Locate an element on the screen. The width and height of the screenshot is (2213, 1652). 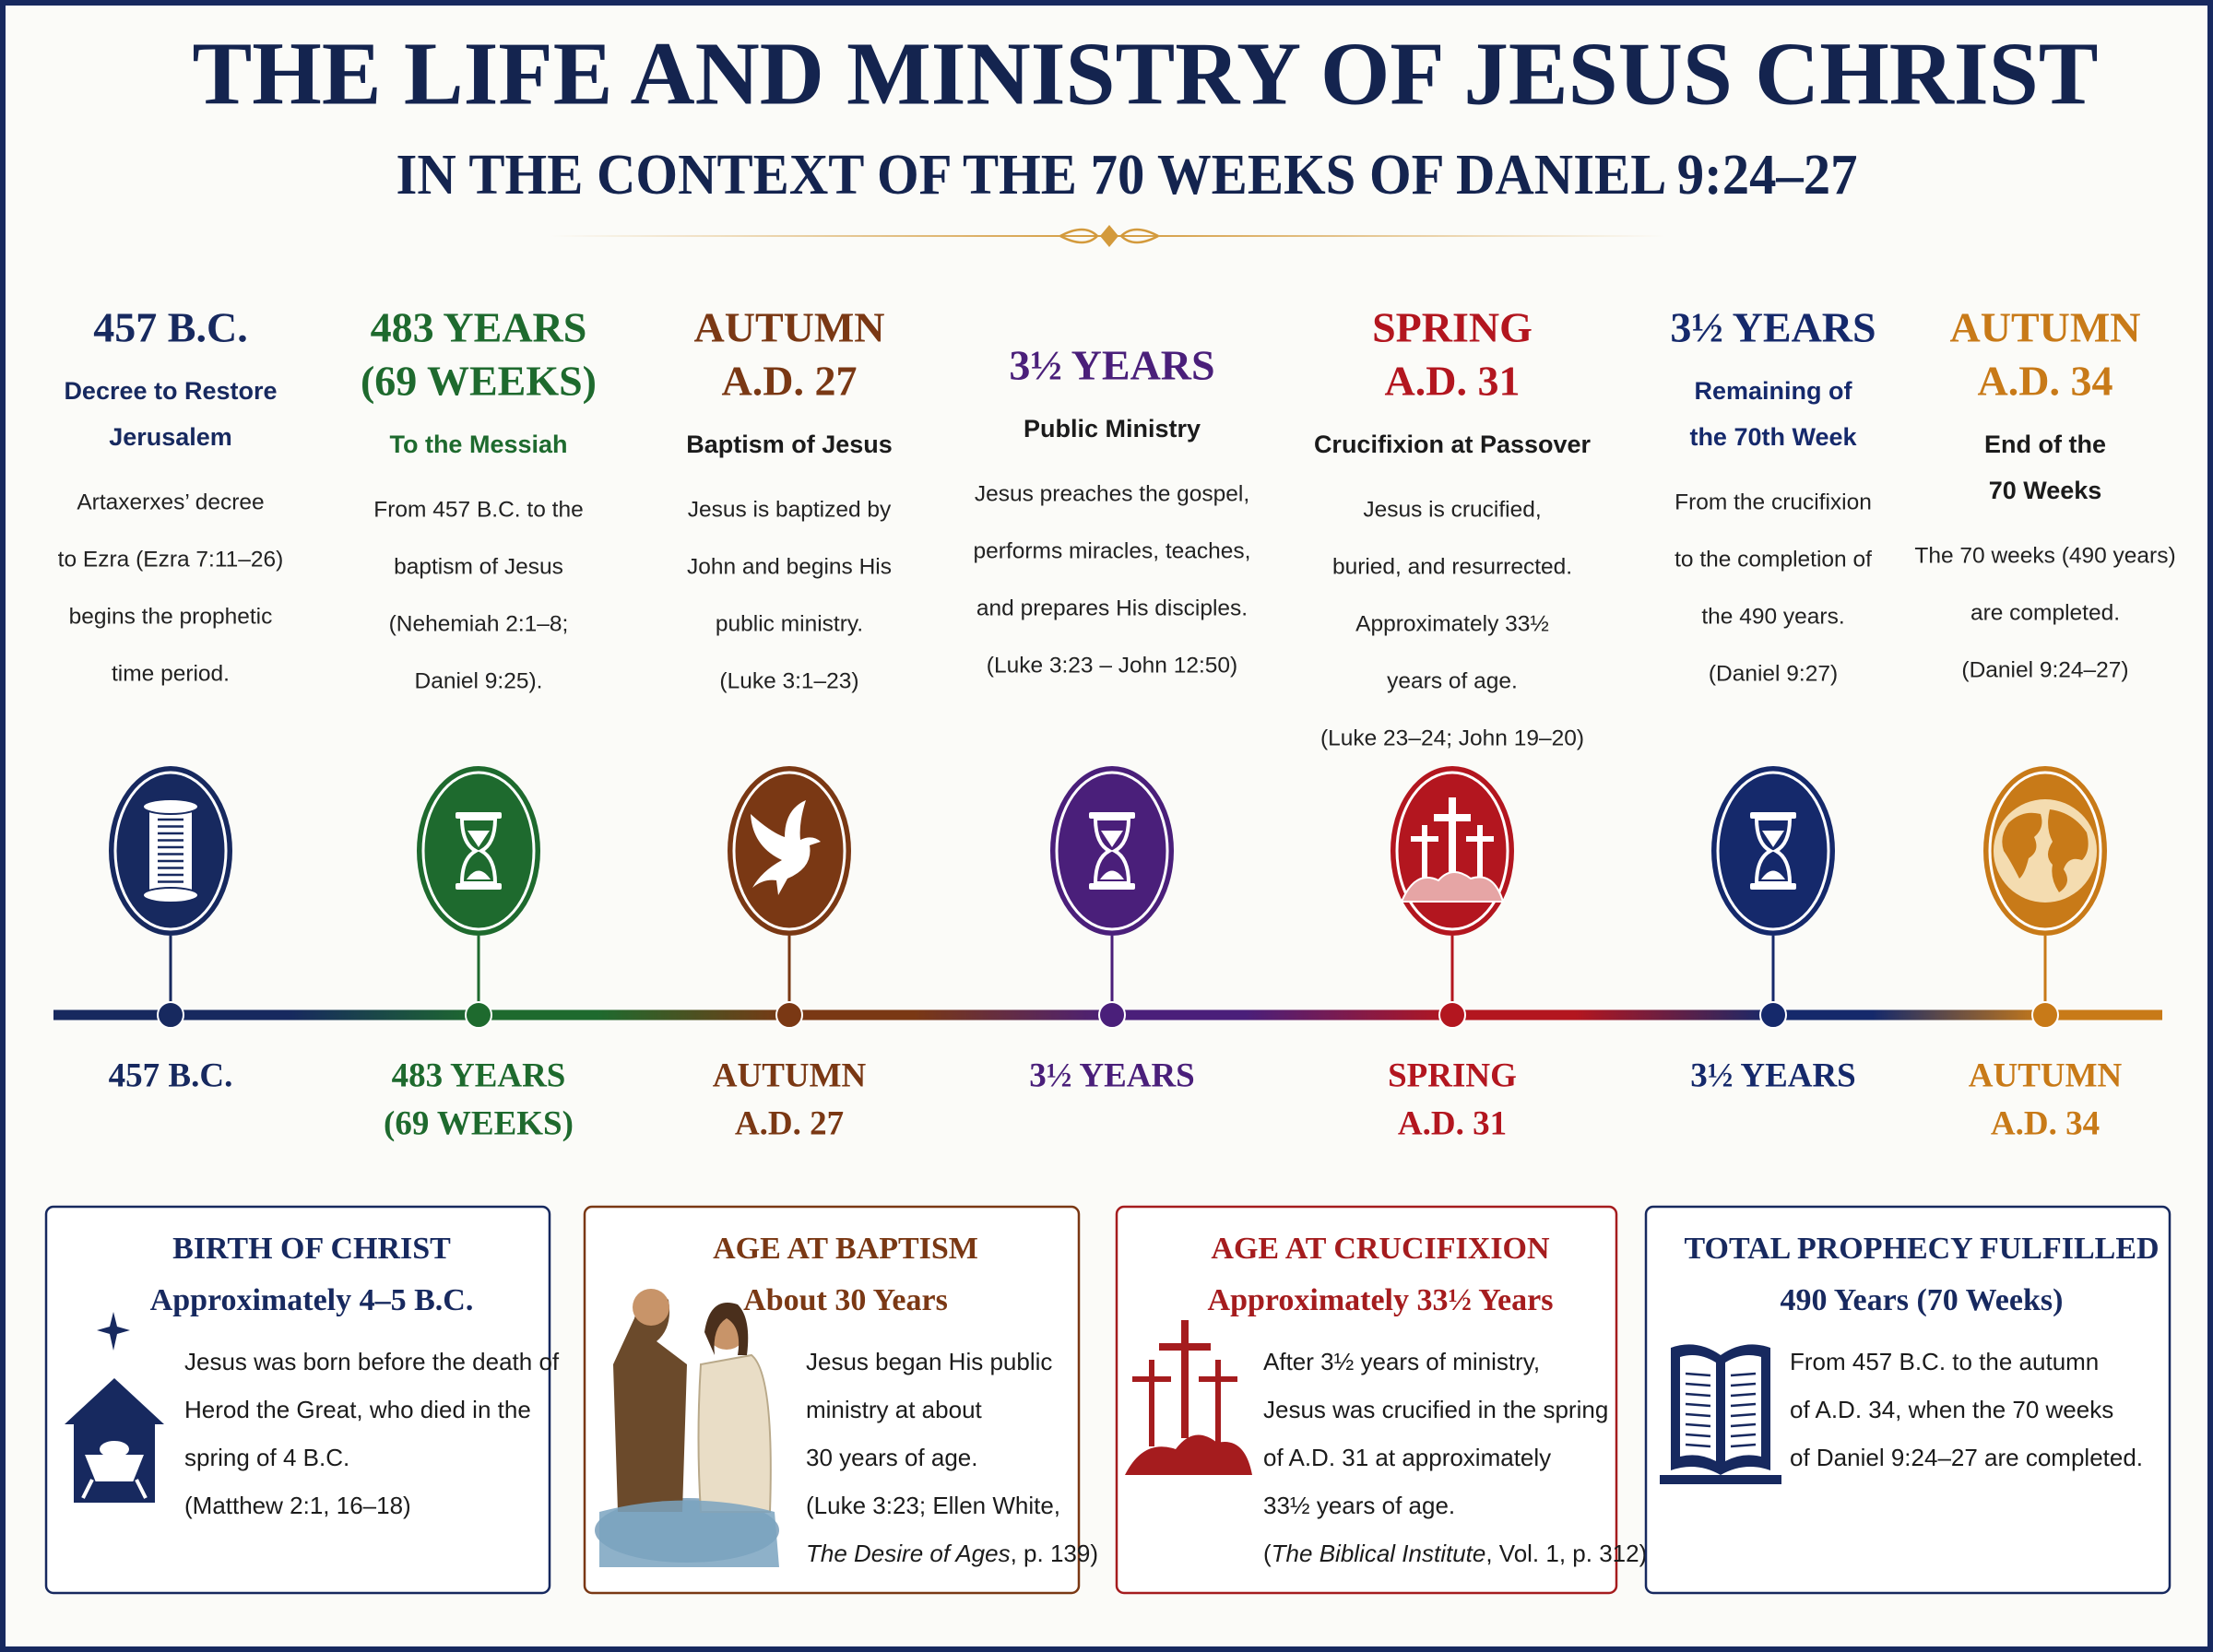
icon-scroll is located at coordinates (170, 850).